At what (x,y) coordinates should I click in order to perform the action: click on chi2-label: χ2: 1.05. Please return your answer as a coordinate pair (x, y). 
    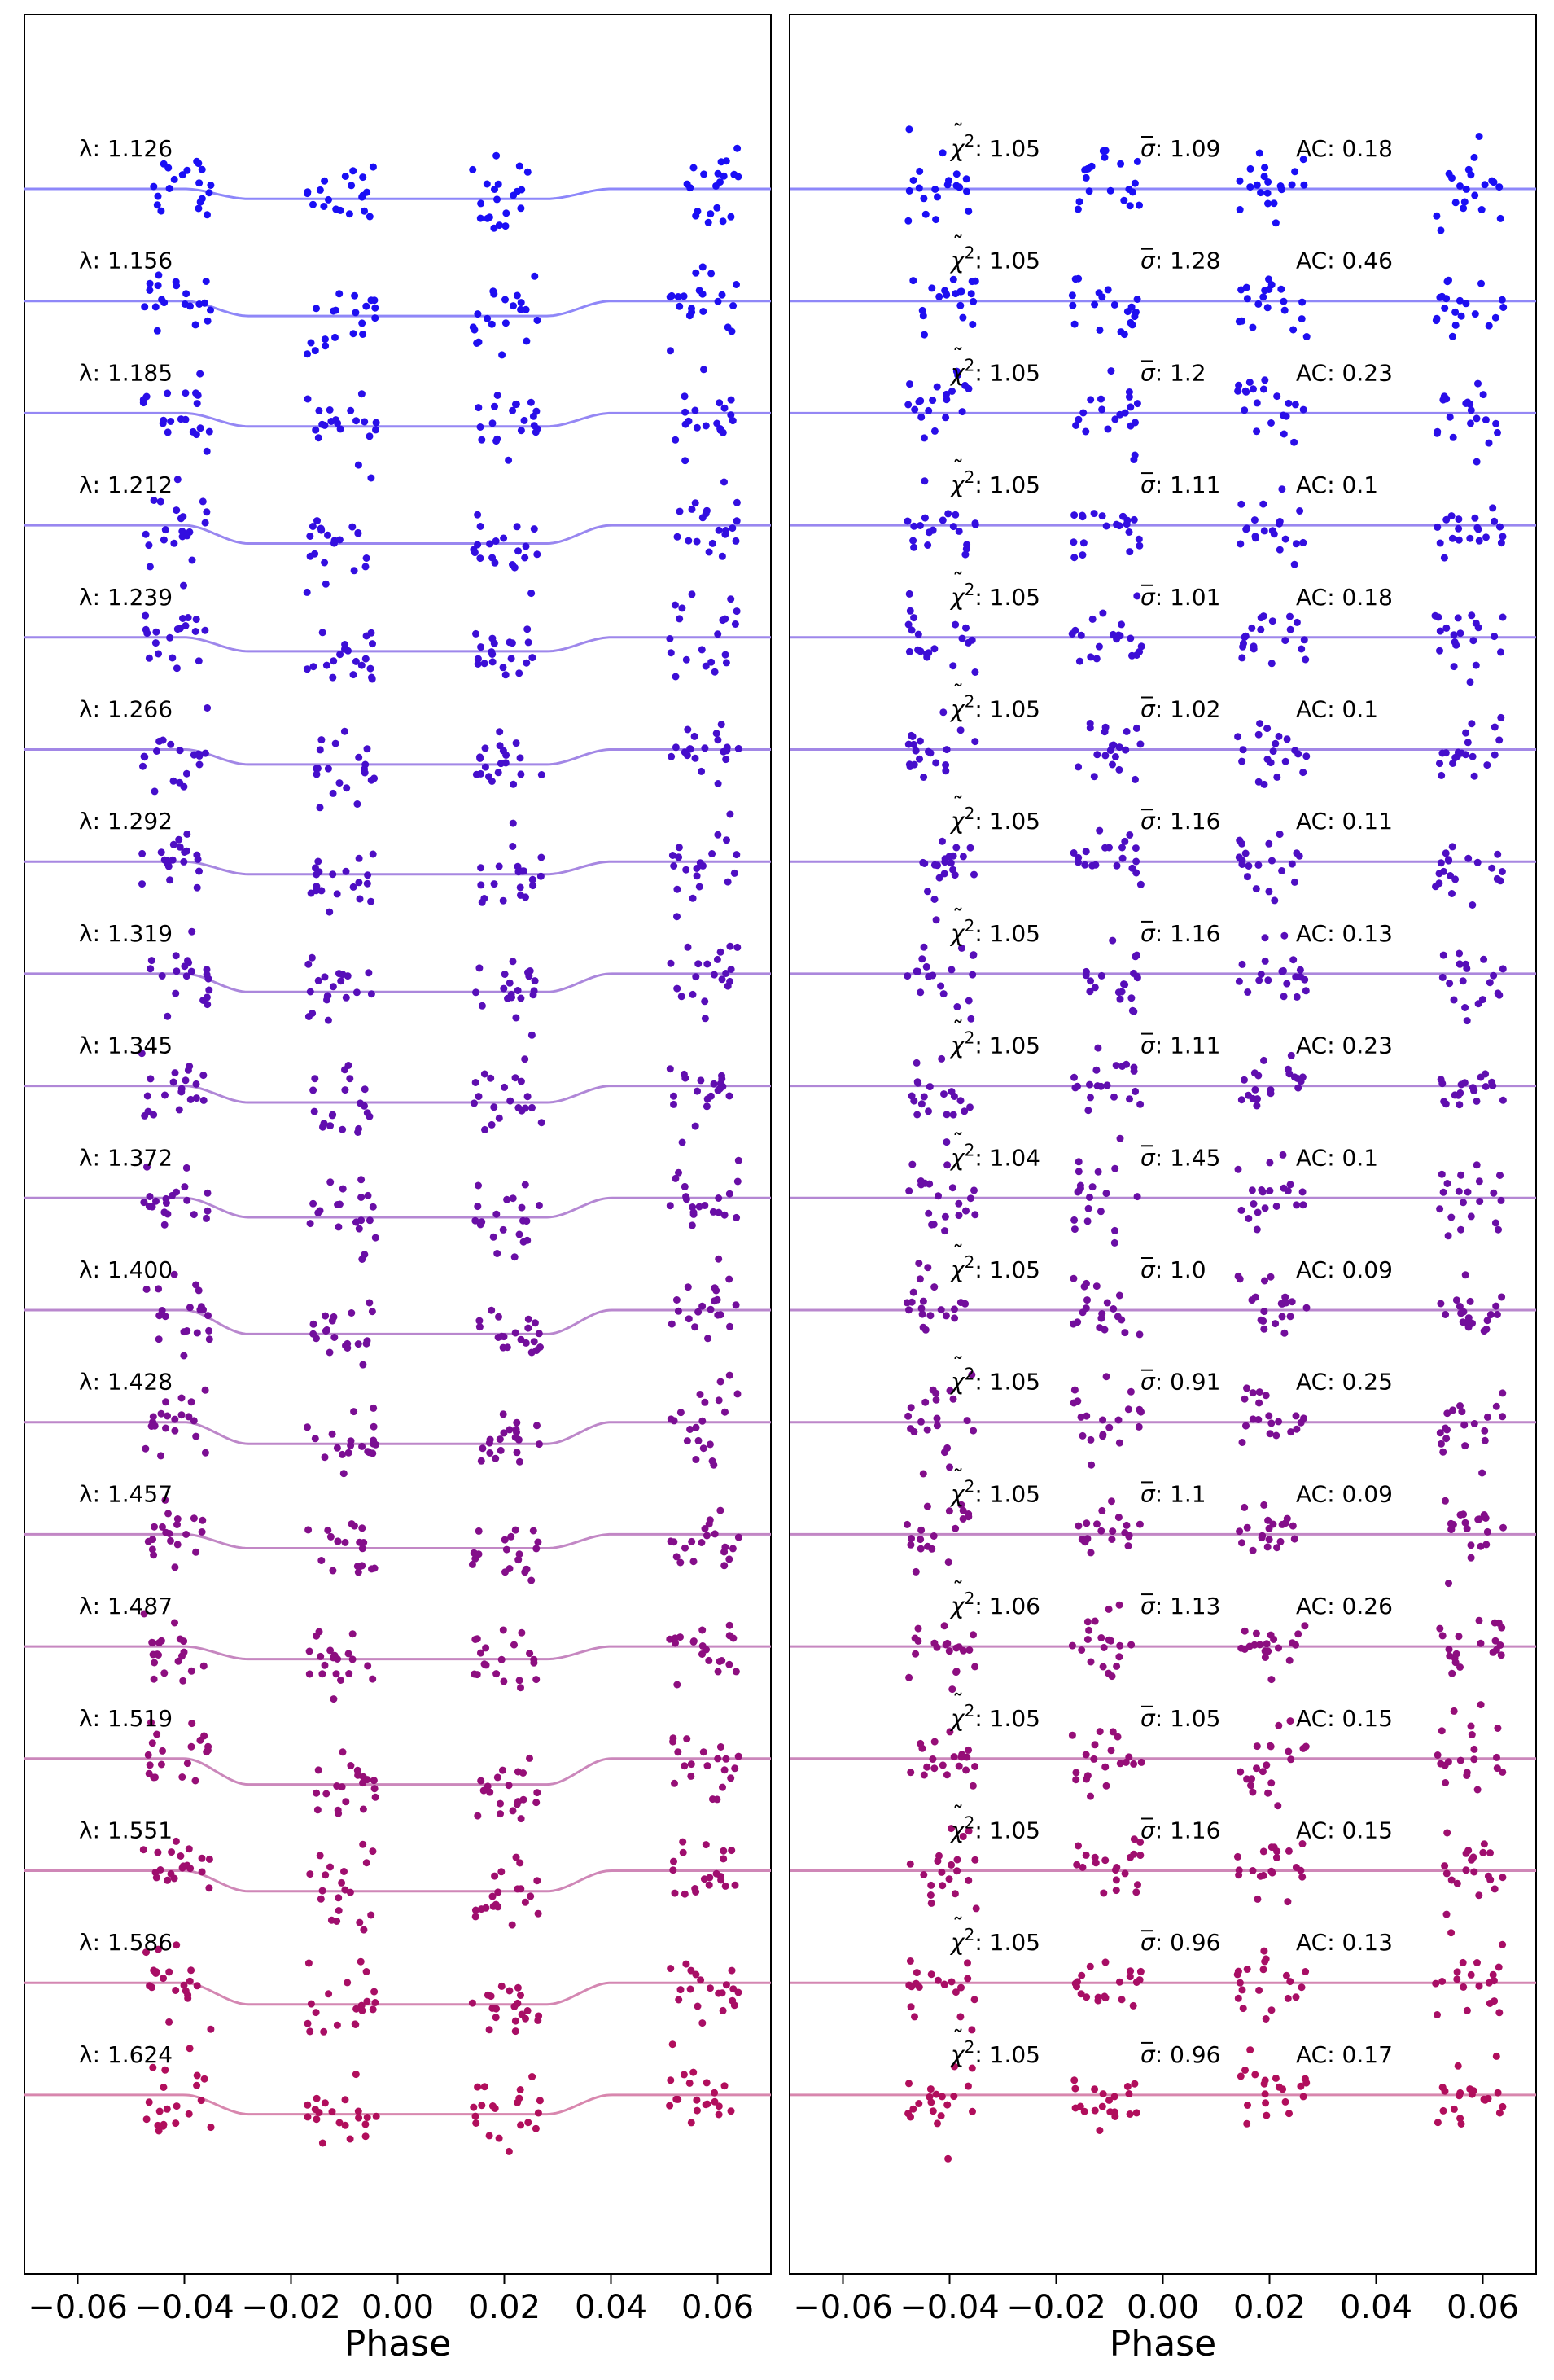
    Looking at the image, I should click on (994, 258).